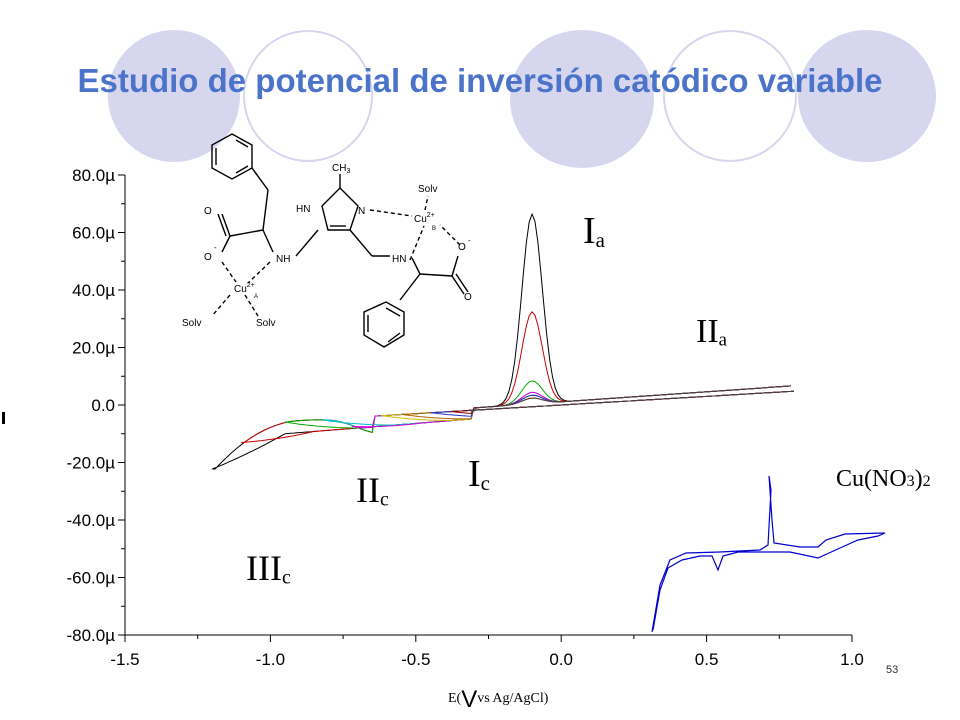 Image resolution: width=960 pixels, height=720 pixels. I want to click on minus-left: -, so click(215, 247).